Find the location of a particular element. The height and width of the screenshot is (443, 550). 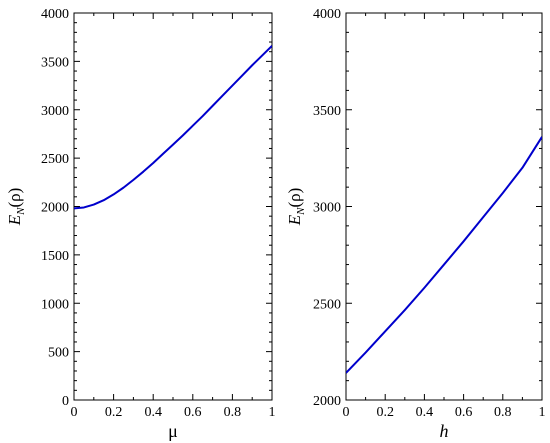

y-tick-label: 1000 is located at coordinates (55, 304).